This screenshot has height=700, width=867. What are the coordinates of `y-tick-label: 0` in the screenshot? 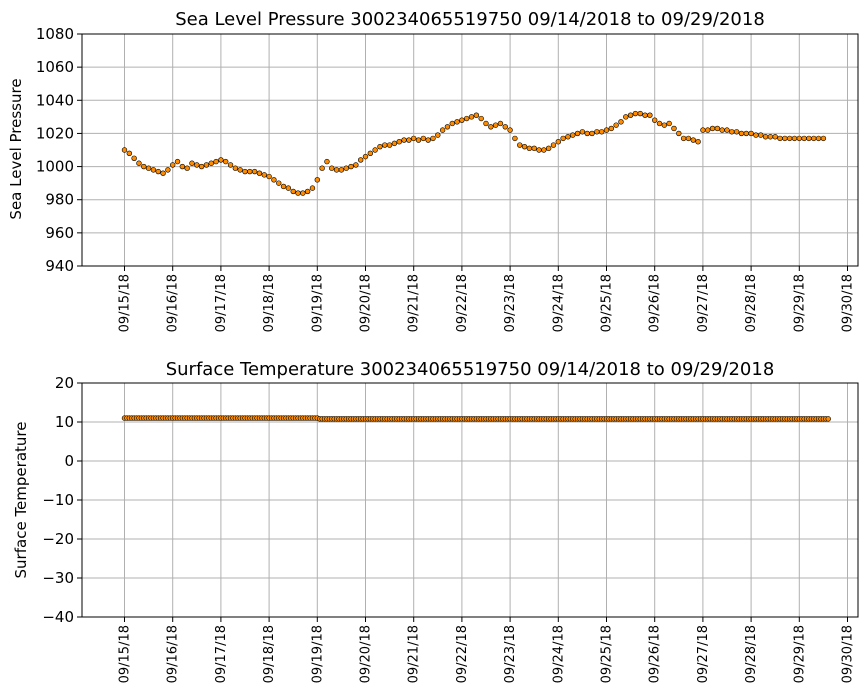 It's located at (69, 461).